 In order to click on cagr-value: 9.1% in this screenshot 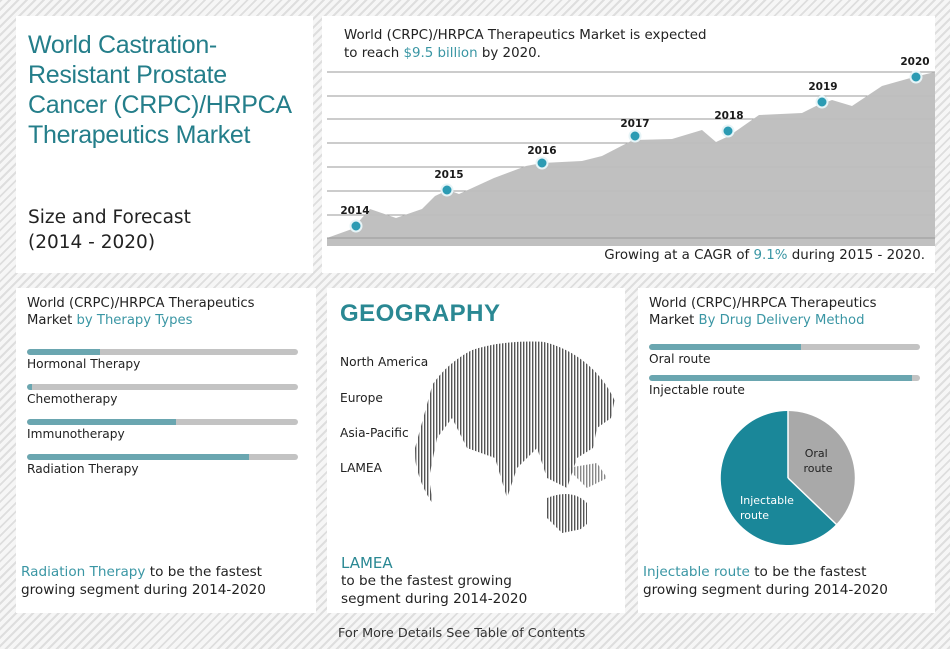, I will do `click(770, 255)`.